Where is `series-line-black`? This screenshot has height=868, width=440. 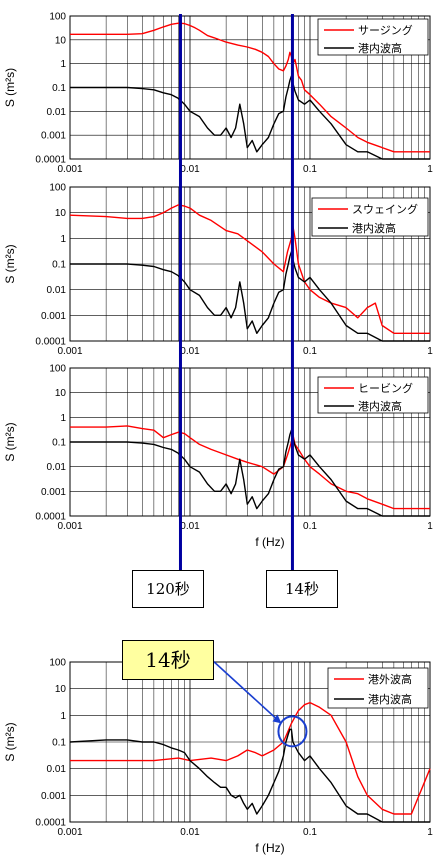
series-line-black is located at coordinates (249, 775).